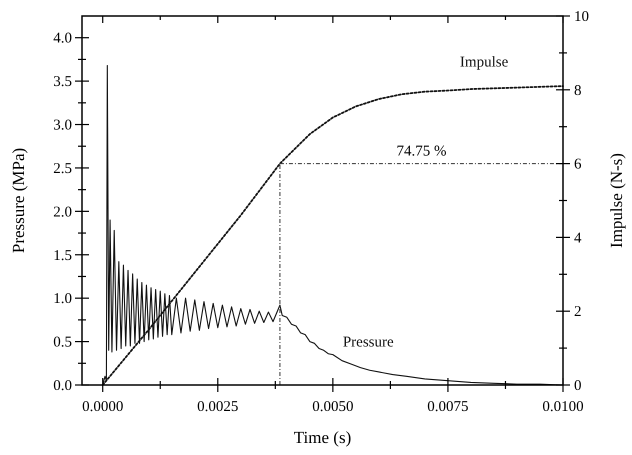 Image resolution: width=632 pixels, height=455 pixels. What do you see at coordinates (578, 386) in the screenshot?
I see `y2-tick-label: 0` at bounding box center [578, 386].